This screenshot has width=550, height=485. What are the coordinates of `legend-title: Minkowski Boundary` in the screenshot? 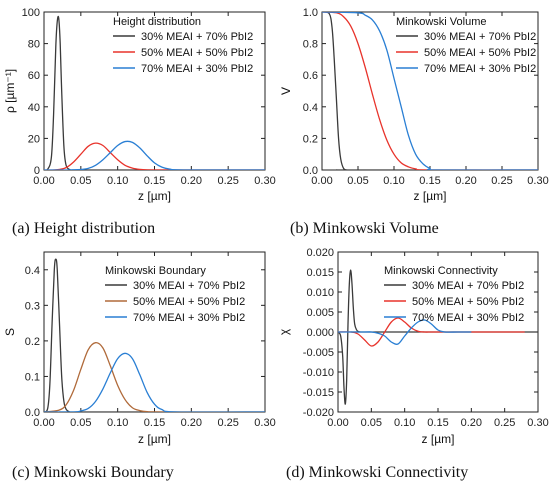 It's located at (155, 271).